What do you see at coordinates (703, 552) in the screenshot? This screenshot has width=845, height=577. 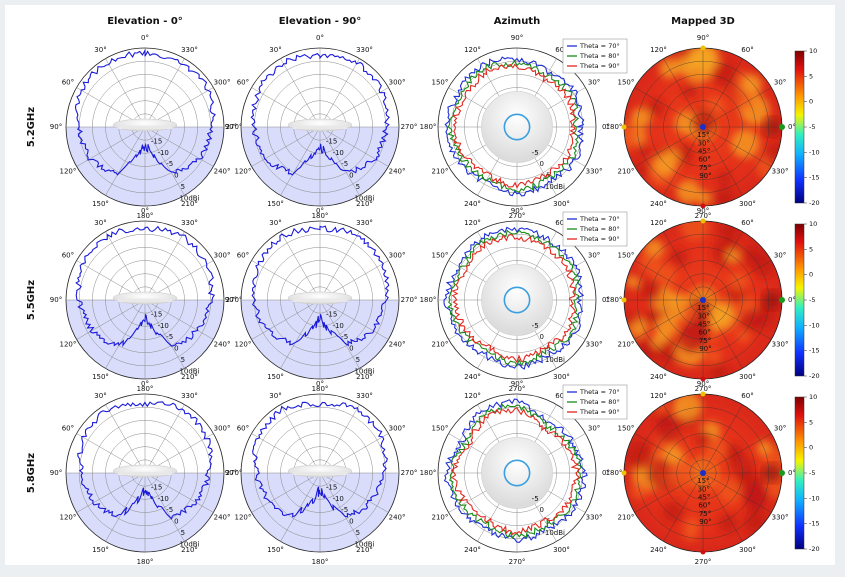 I see `z-axis-marker` at bounding box center [703, 552].